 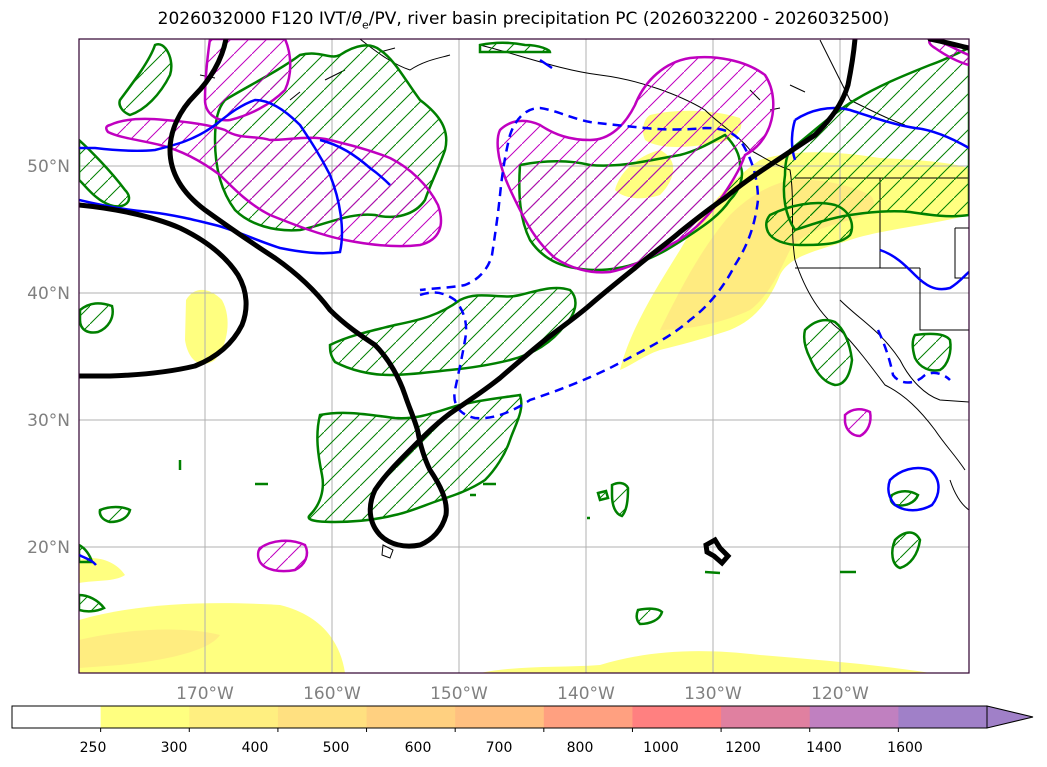 I want to click on colorbar-tick-label: 700, so click(x=499, y=748).